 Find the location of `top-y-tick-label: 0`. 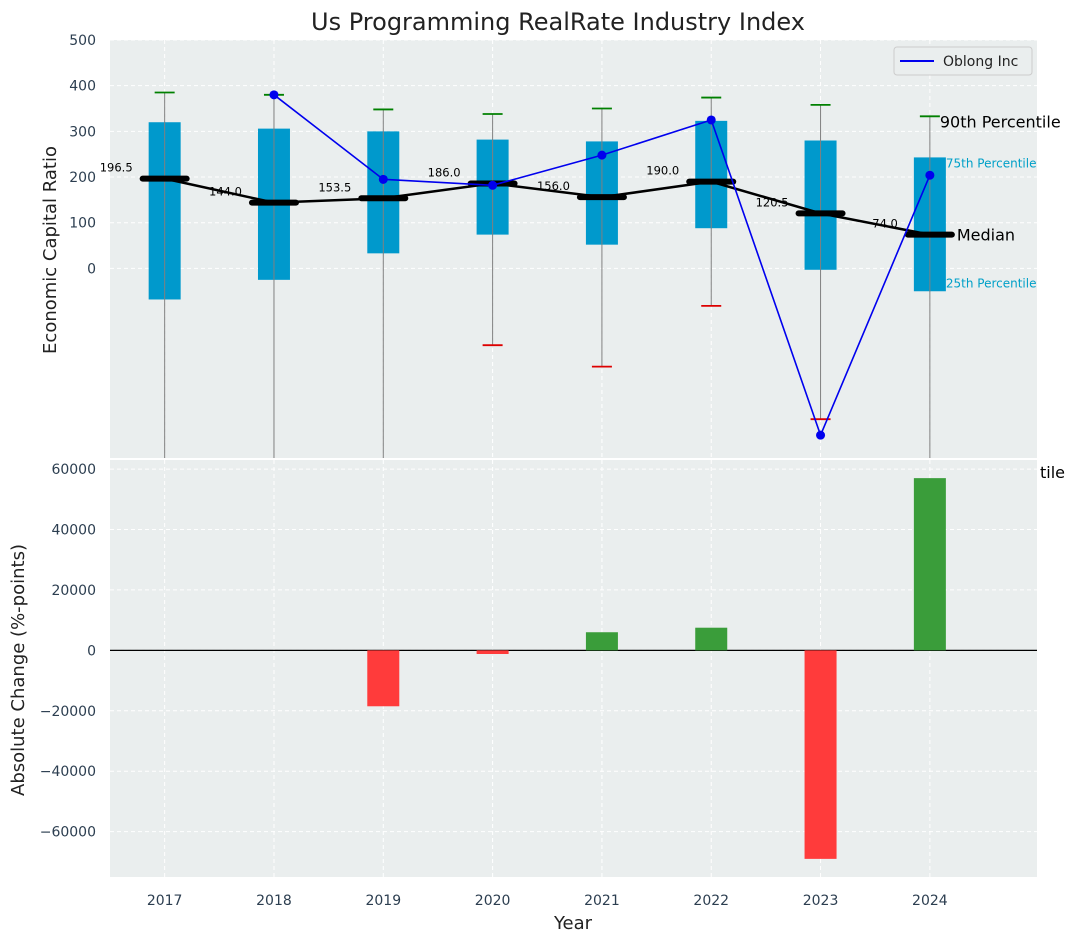

top-y-tick-label: 0 is located at coordinates (91, 269).